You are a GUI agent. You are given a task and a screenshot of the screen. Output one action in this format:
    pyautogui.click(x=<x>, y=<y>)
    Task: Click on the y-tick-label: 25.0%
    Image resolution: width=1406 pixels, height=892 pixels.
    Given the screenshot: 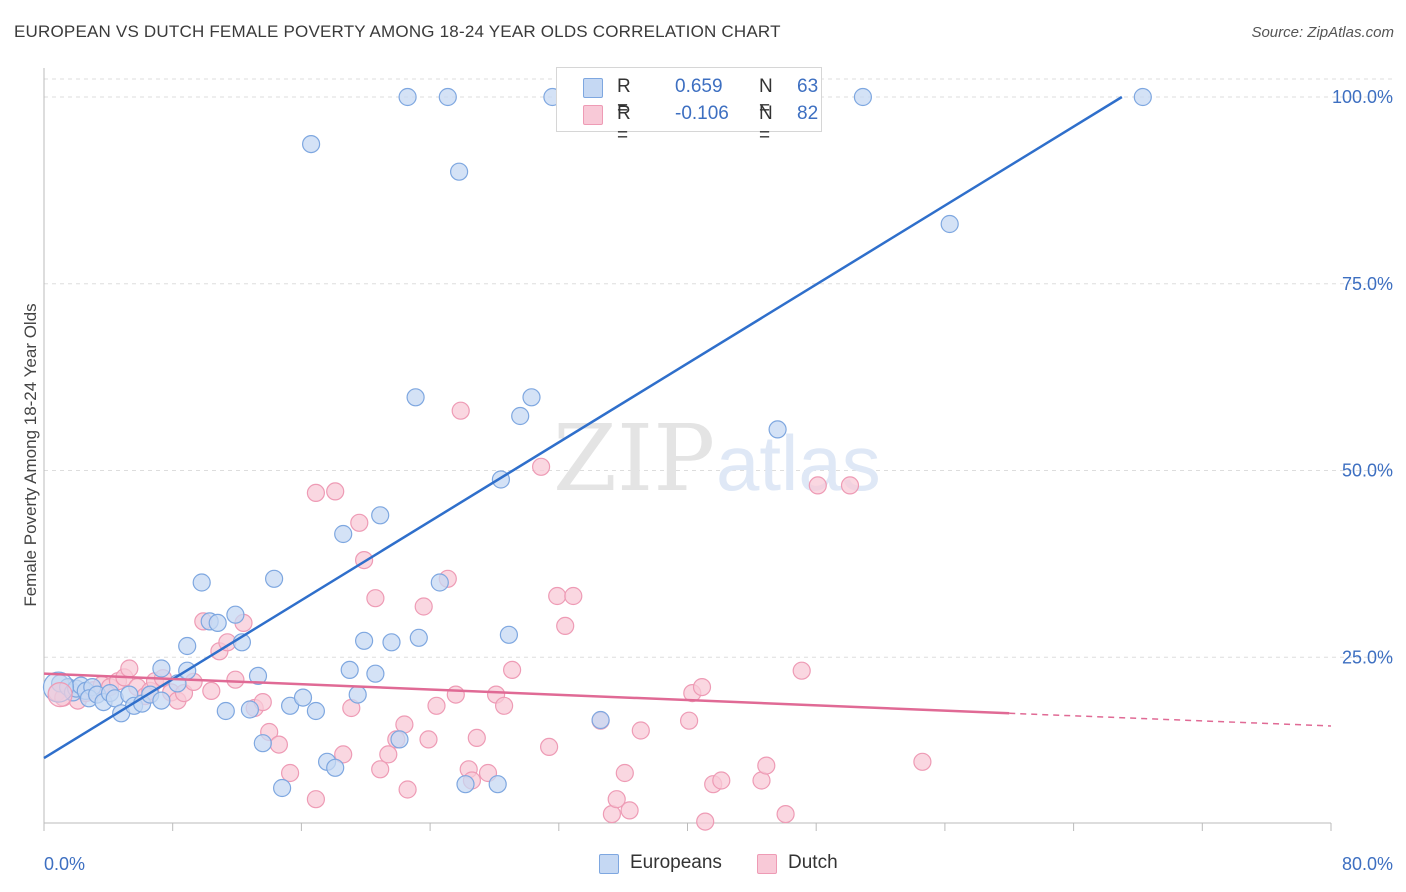 What is the action you would take?
    pyautogui.click(x=1367, y=657)
    